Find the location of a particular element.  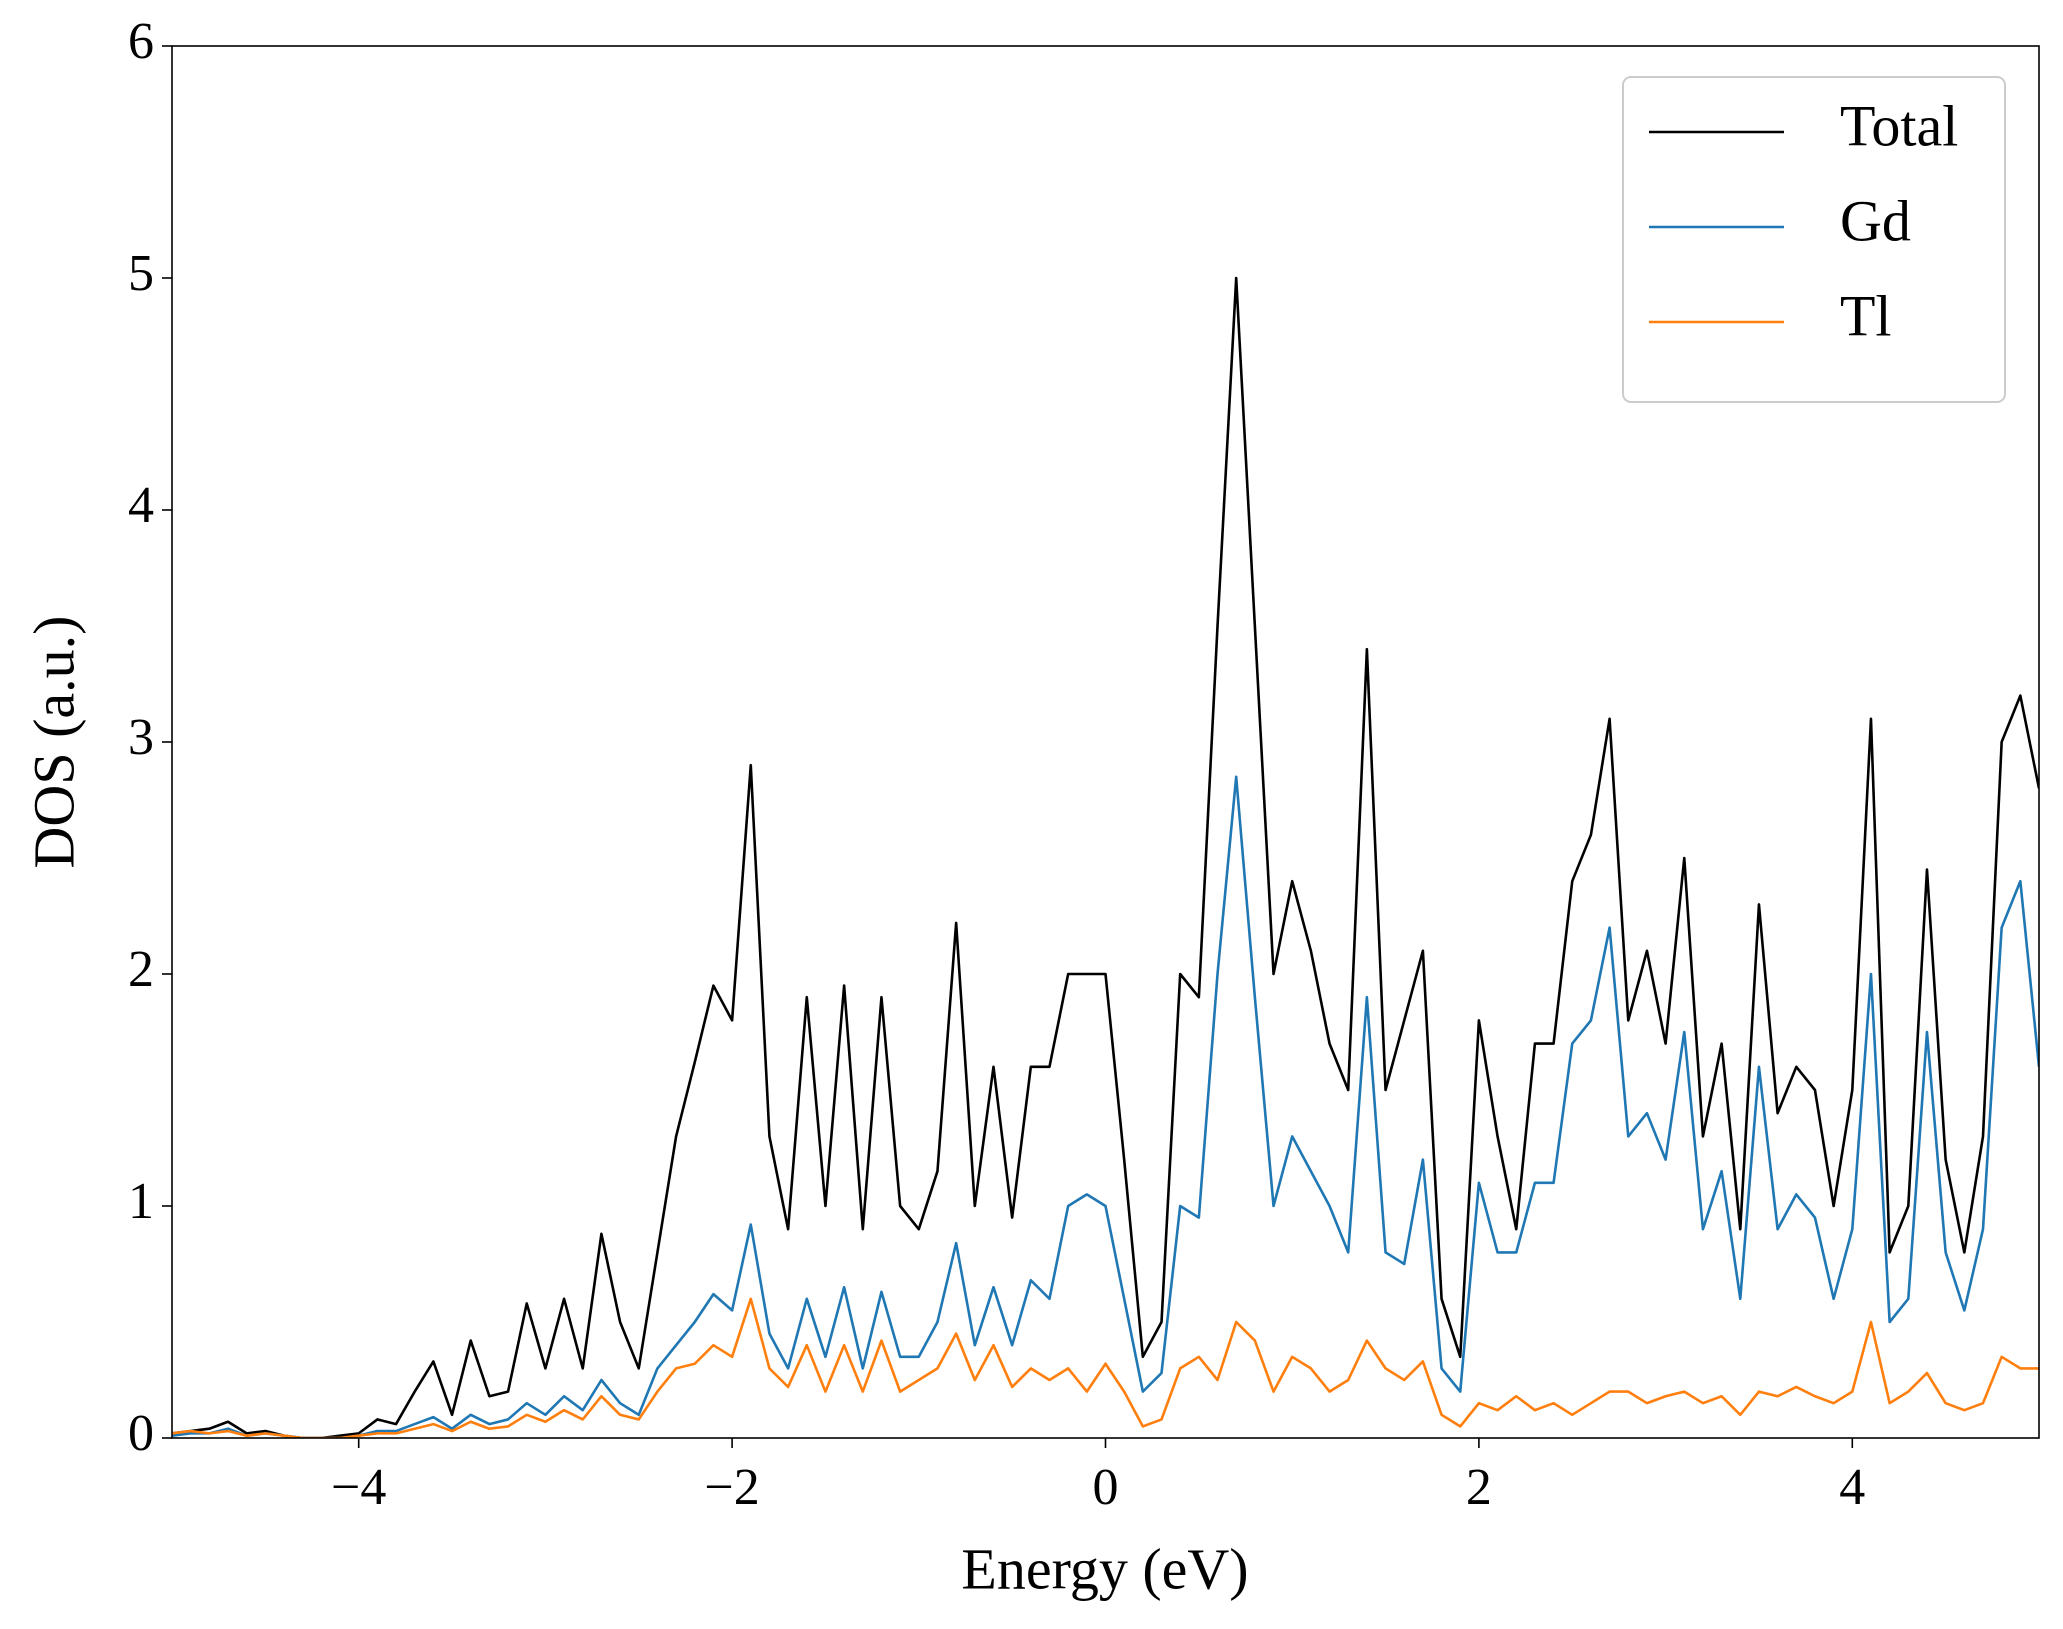

x-axis-label: Energy (eV) is located at coordinates (1104, 1568).